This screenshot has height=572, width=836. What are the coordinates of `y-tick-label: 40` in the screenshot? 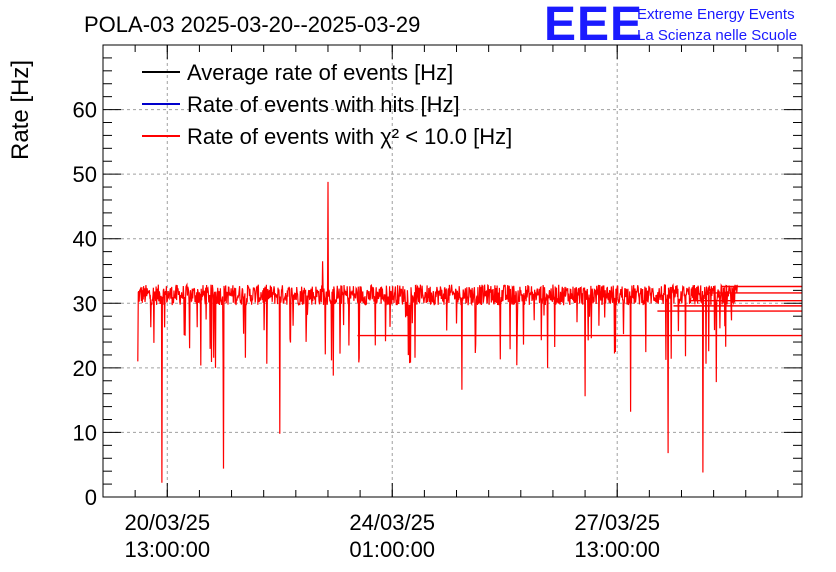 It's located at (85, 239).